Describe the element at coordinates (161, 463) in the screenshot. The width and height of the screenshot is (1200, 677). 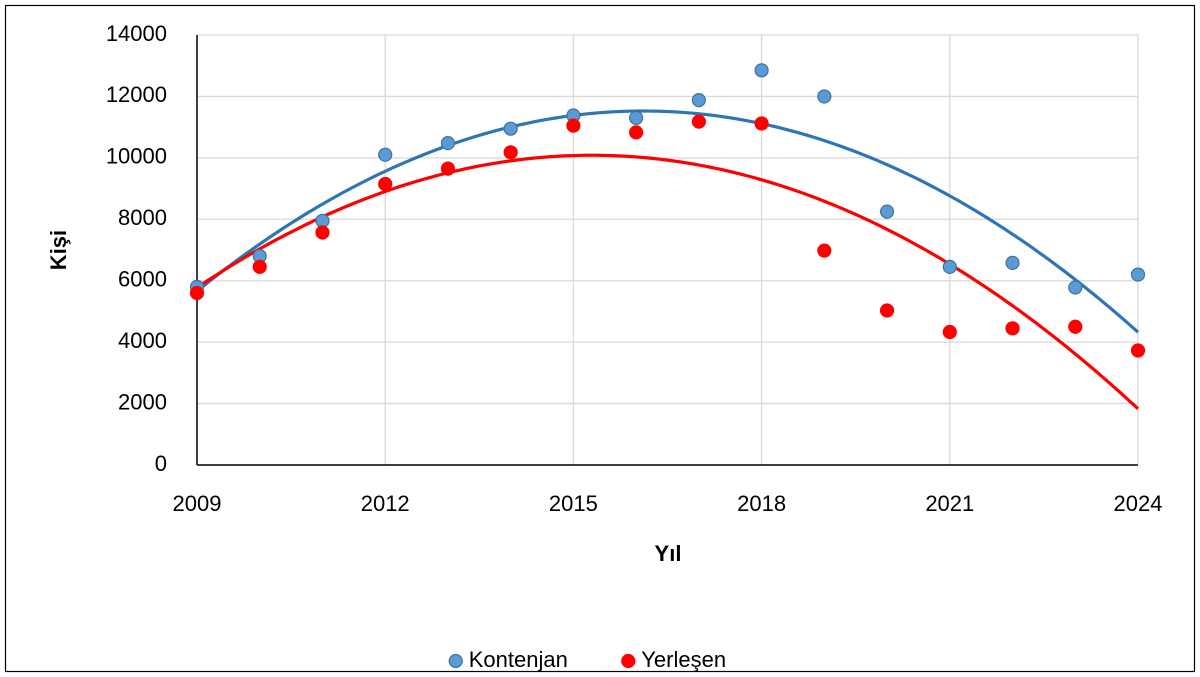
I see `y-tick-label: 0` at that location.